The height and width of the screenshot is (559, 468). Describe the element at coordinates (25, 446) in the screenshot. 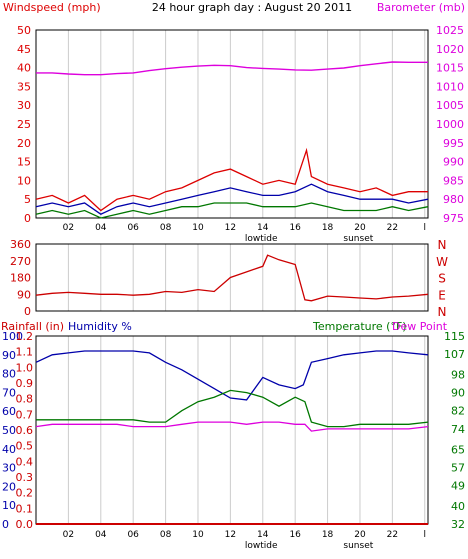

I see `y-tick-label-rainfall: 0.5` at that location.